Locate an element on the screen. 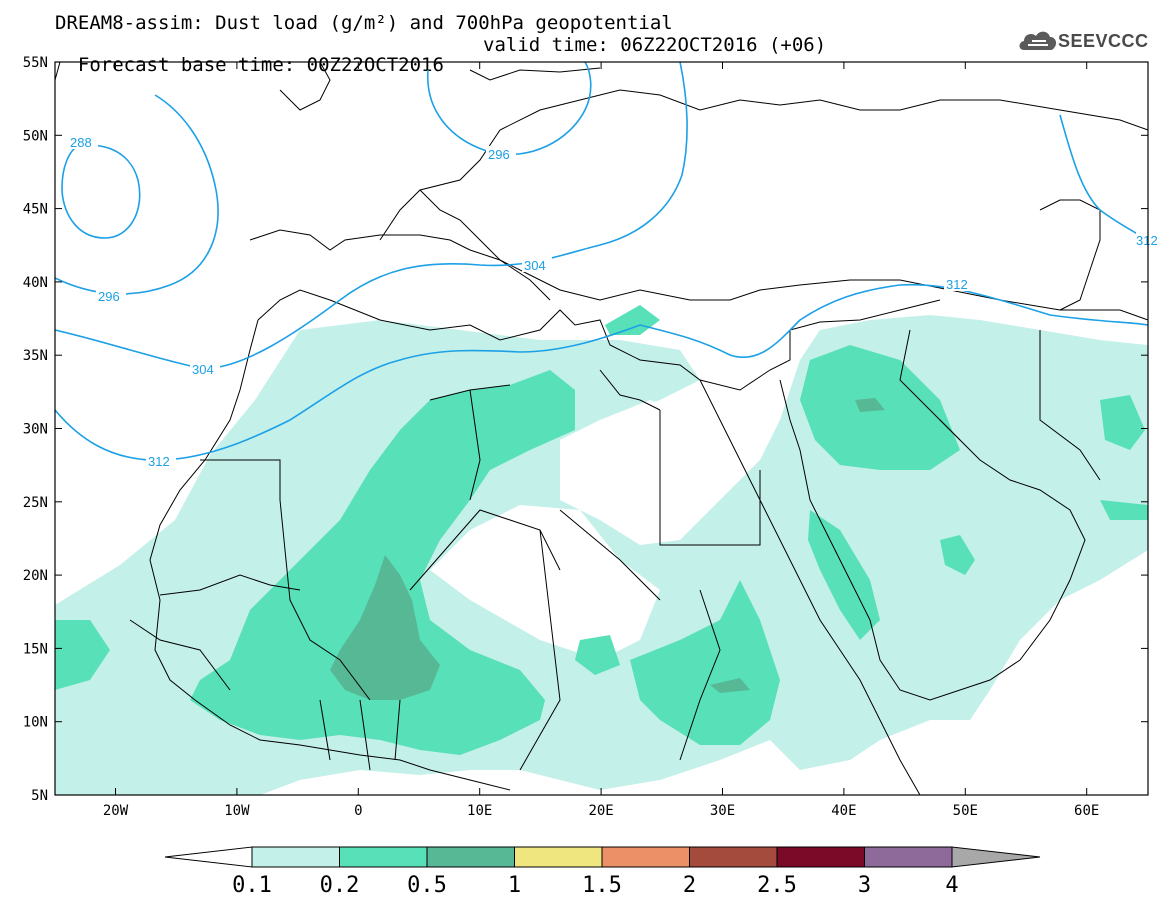 The image size is (1165, 907). contour-label: 288 is located at coordinates (81, 142).